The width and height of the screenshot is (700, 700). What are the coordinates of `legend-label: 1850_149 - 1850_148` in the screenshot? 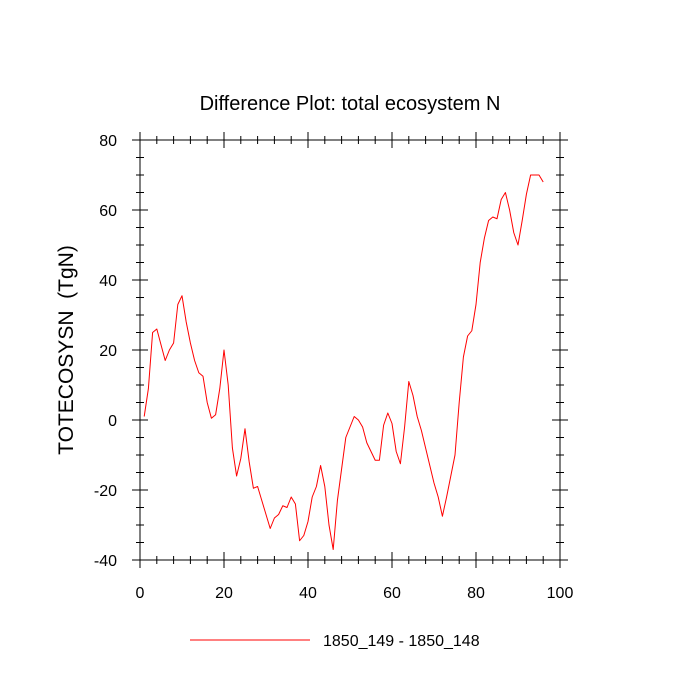 It's located at (401, 641).